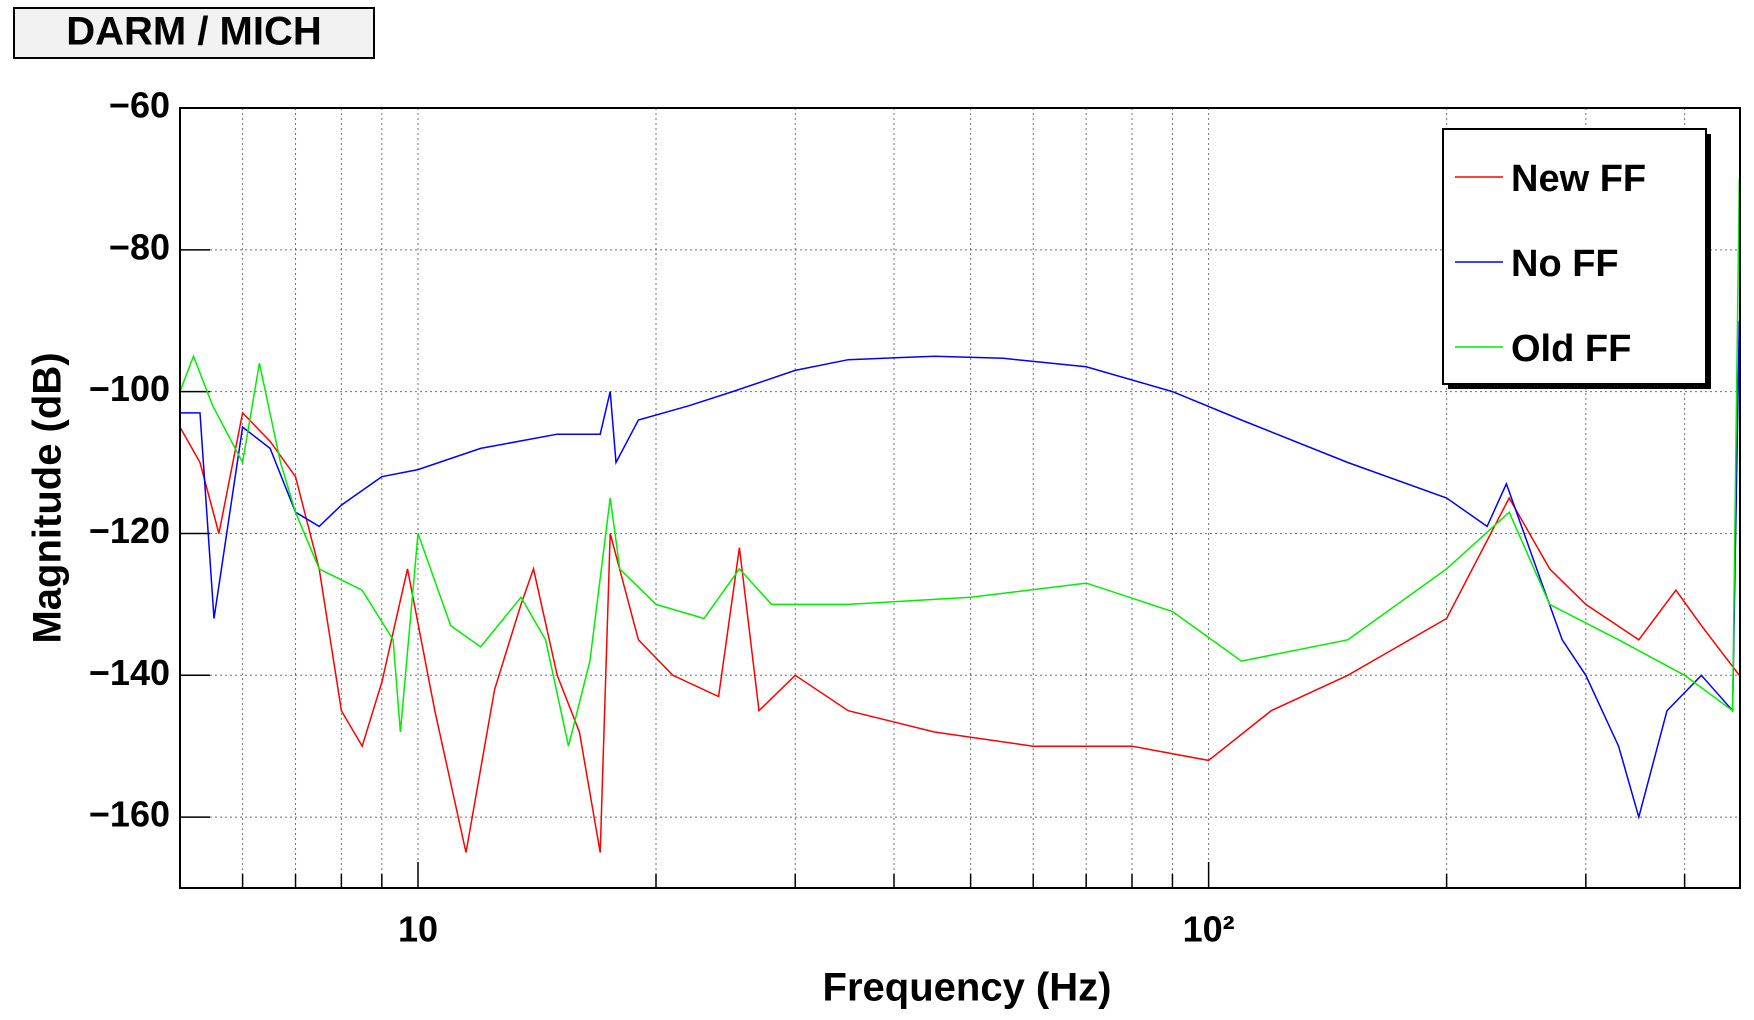 Image resolution: width=1754 pixels, height=1020 pixels. What do you see at coordinates (967, 988) in the screenshot?
I see `x-axis-label: Frequency (Hz)` at bounding box center [967, 988].